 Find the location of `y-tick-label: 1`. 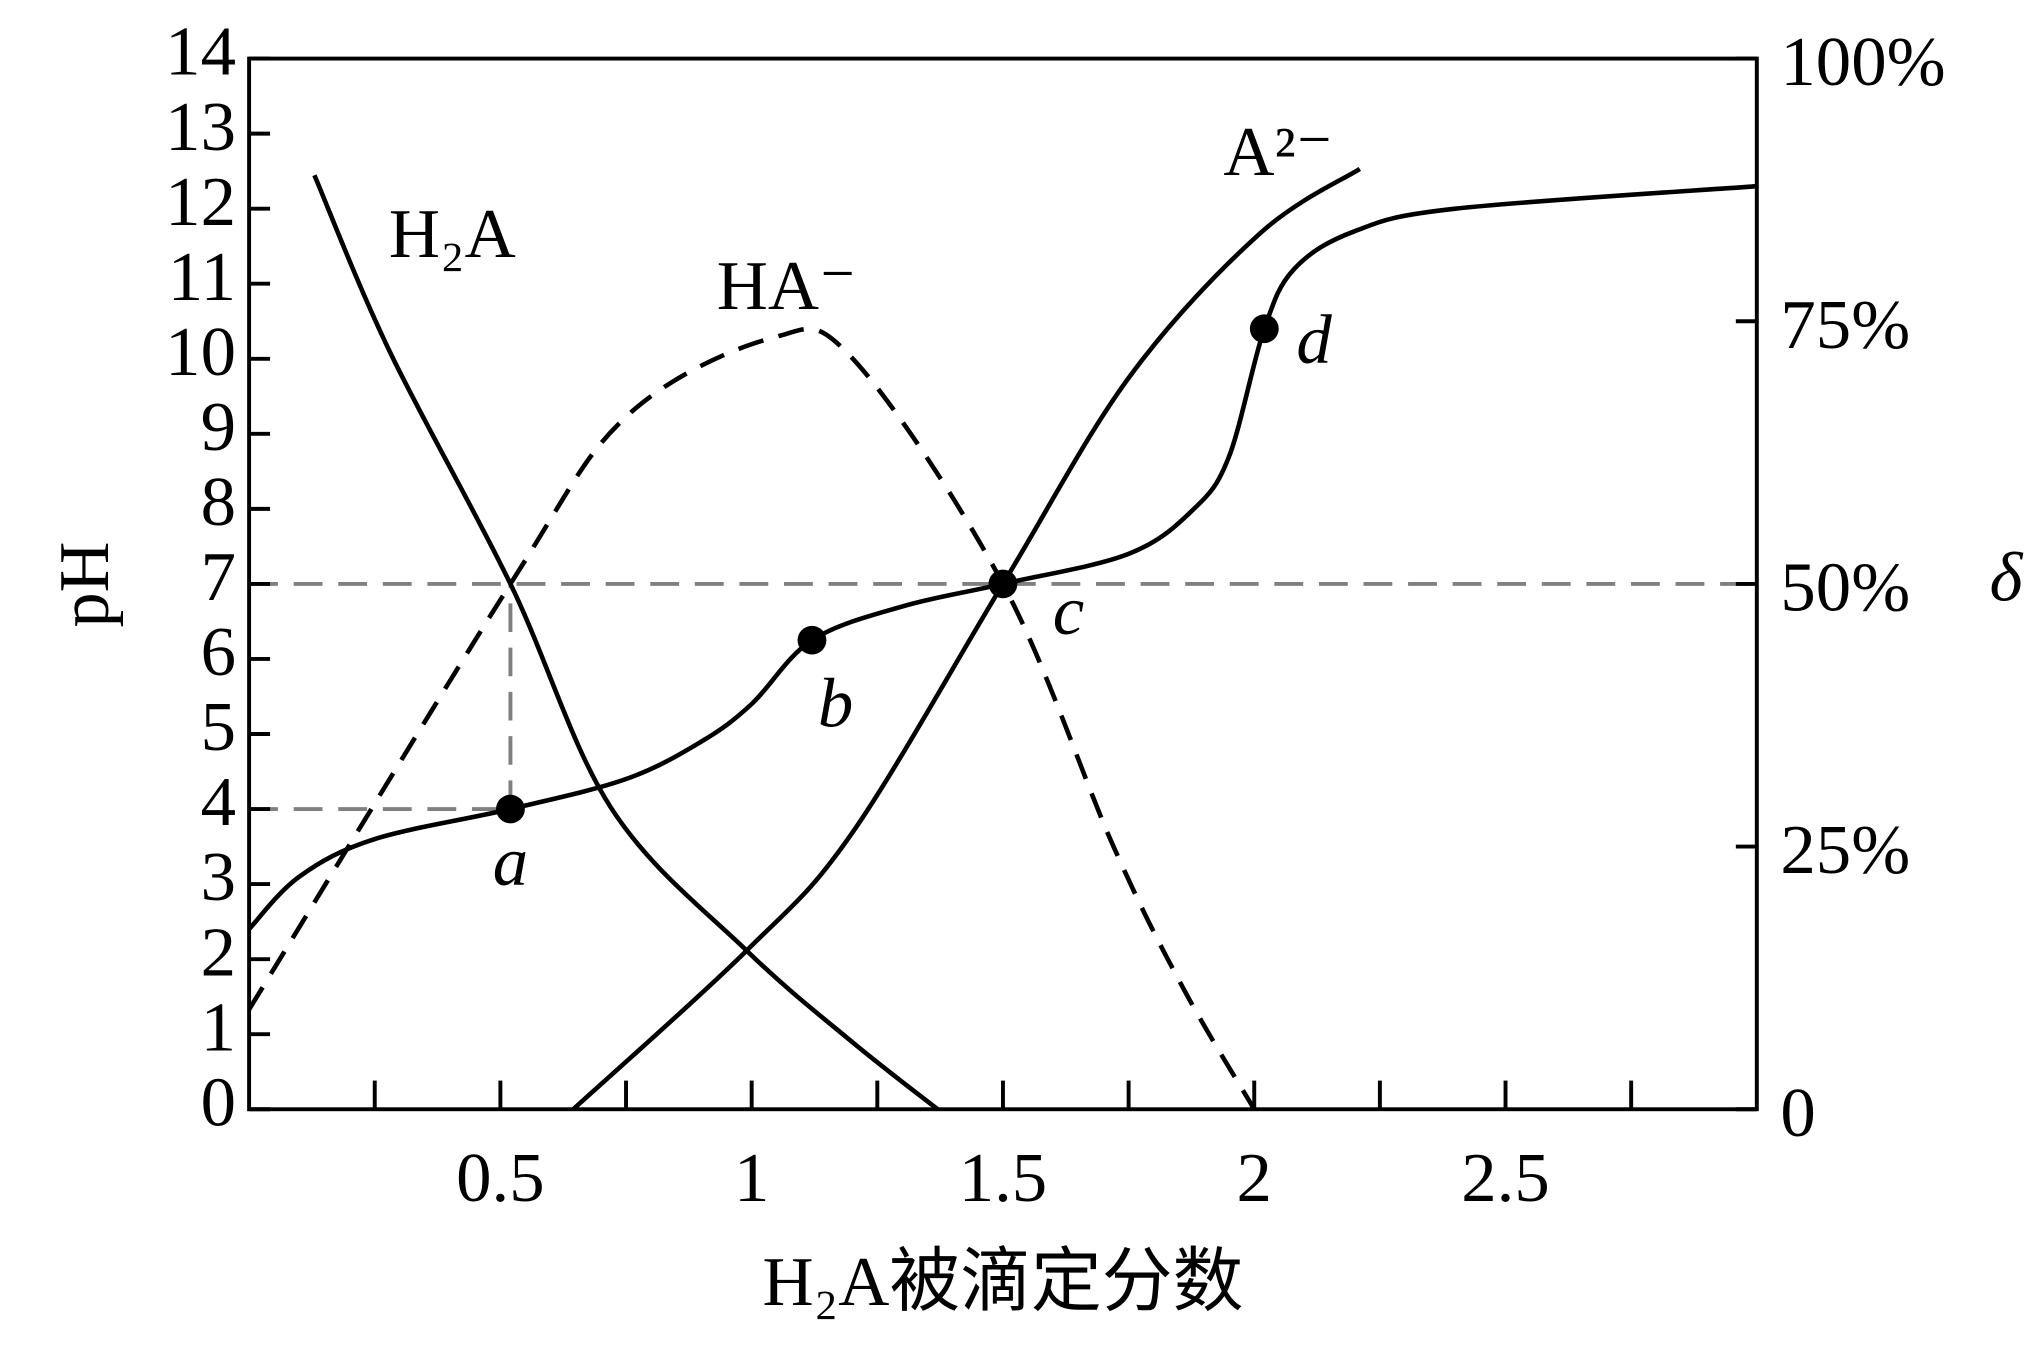

y-tick-label: 1 is located at coordinates (218, 1028).